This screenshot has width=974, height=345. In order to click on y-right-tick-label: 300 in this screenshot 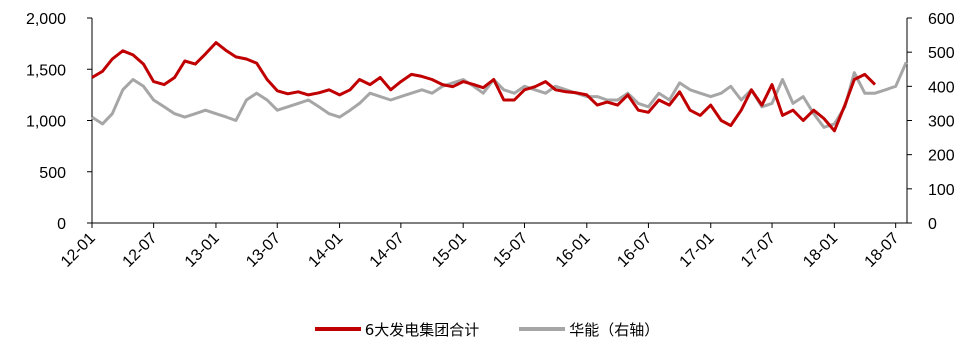, I will do `click(941, 122)`.